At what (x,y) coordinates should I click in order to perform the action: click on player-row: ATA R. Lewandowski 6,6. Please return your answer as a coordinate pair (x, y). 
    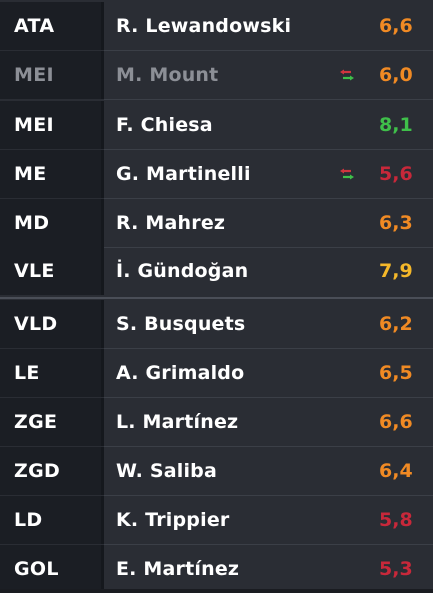
    Looking at the image, I should click on (216, 26).